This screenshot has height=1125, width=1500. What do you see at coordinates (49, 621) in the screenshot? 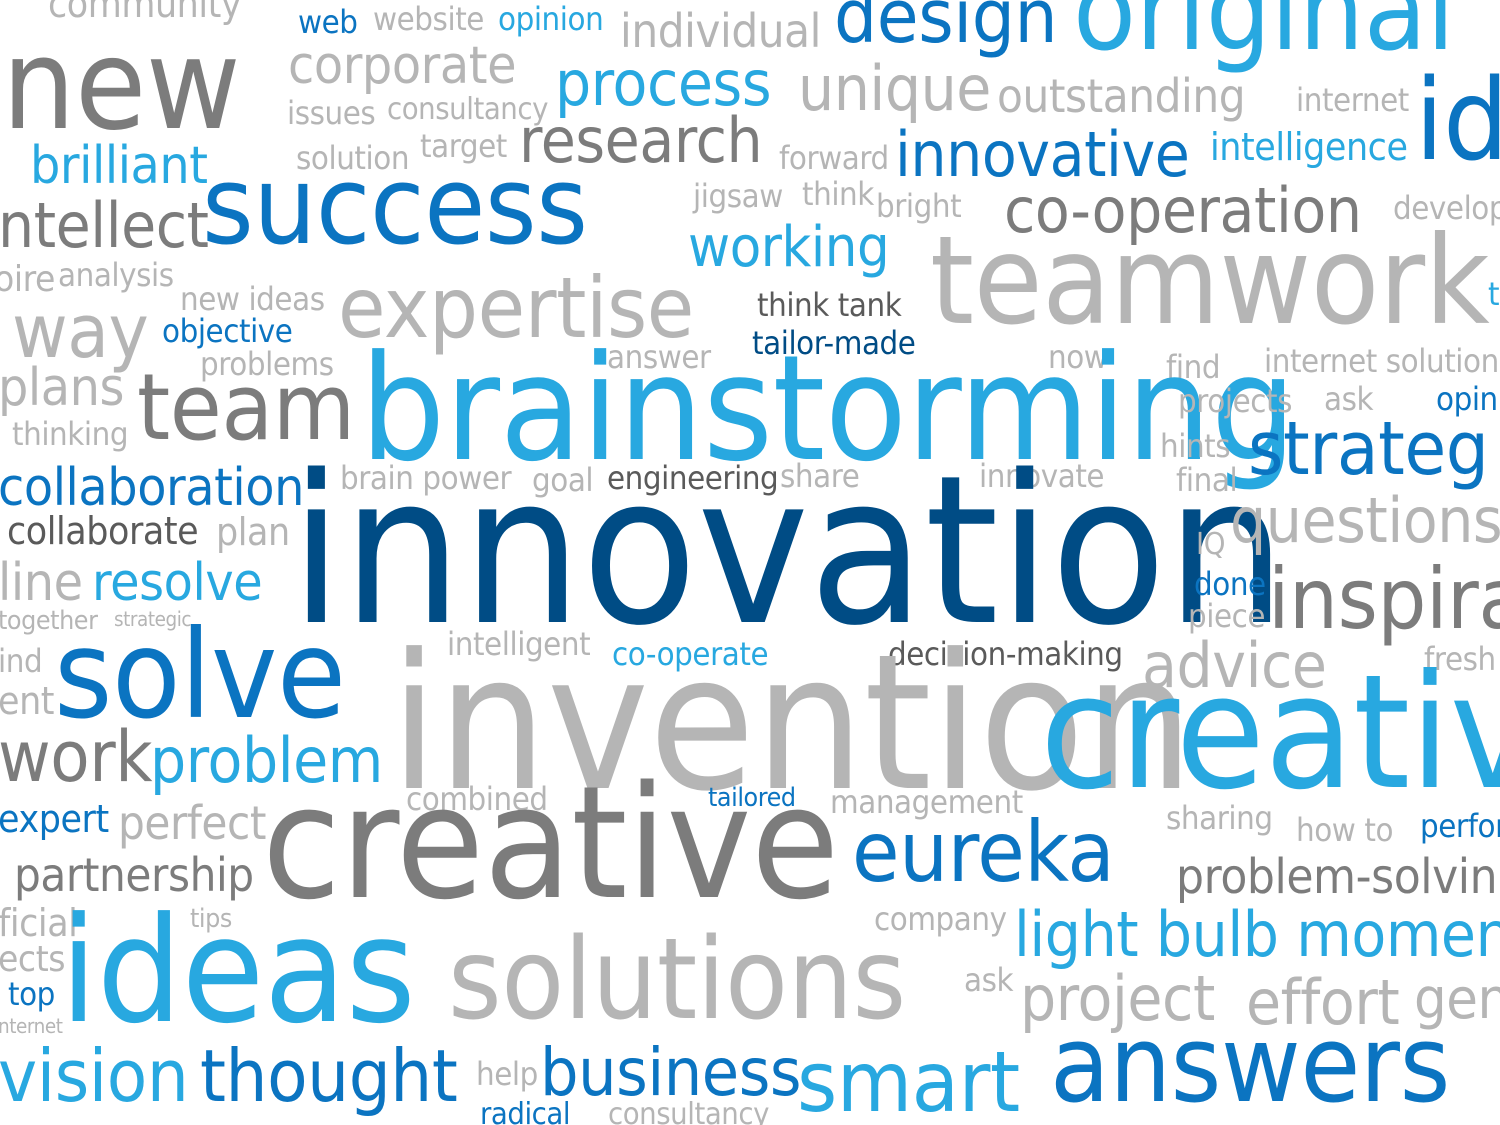
I see `word-together: together` at bounding box center [49, 621].